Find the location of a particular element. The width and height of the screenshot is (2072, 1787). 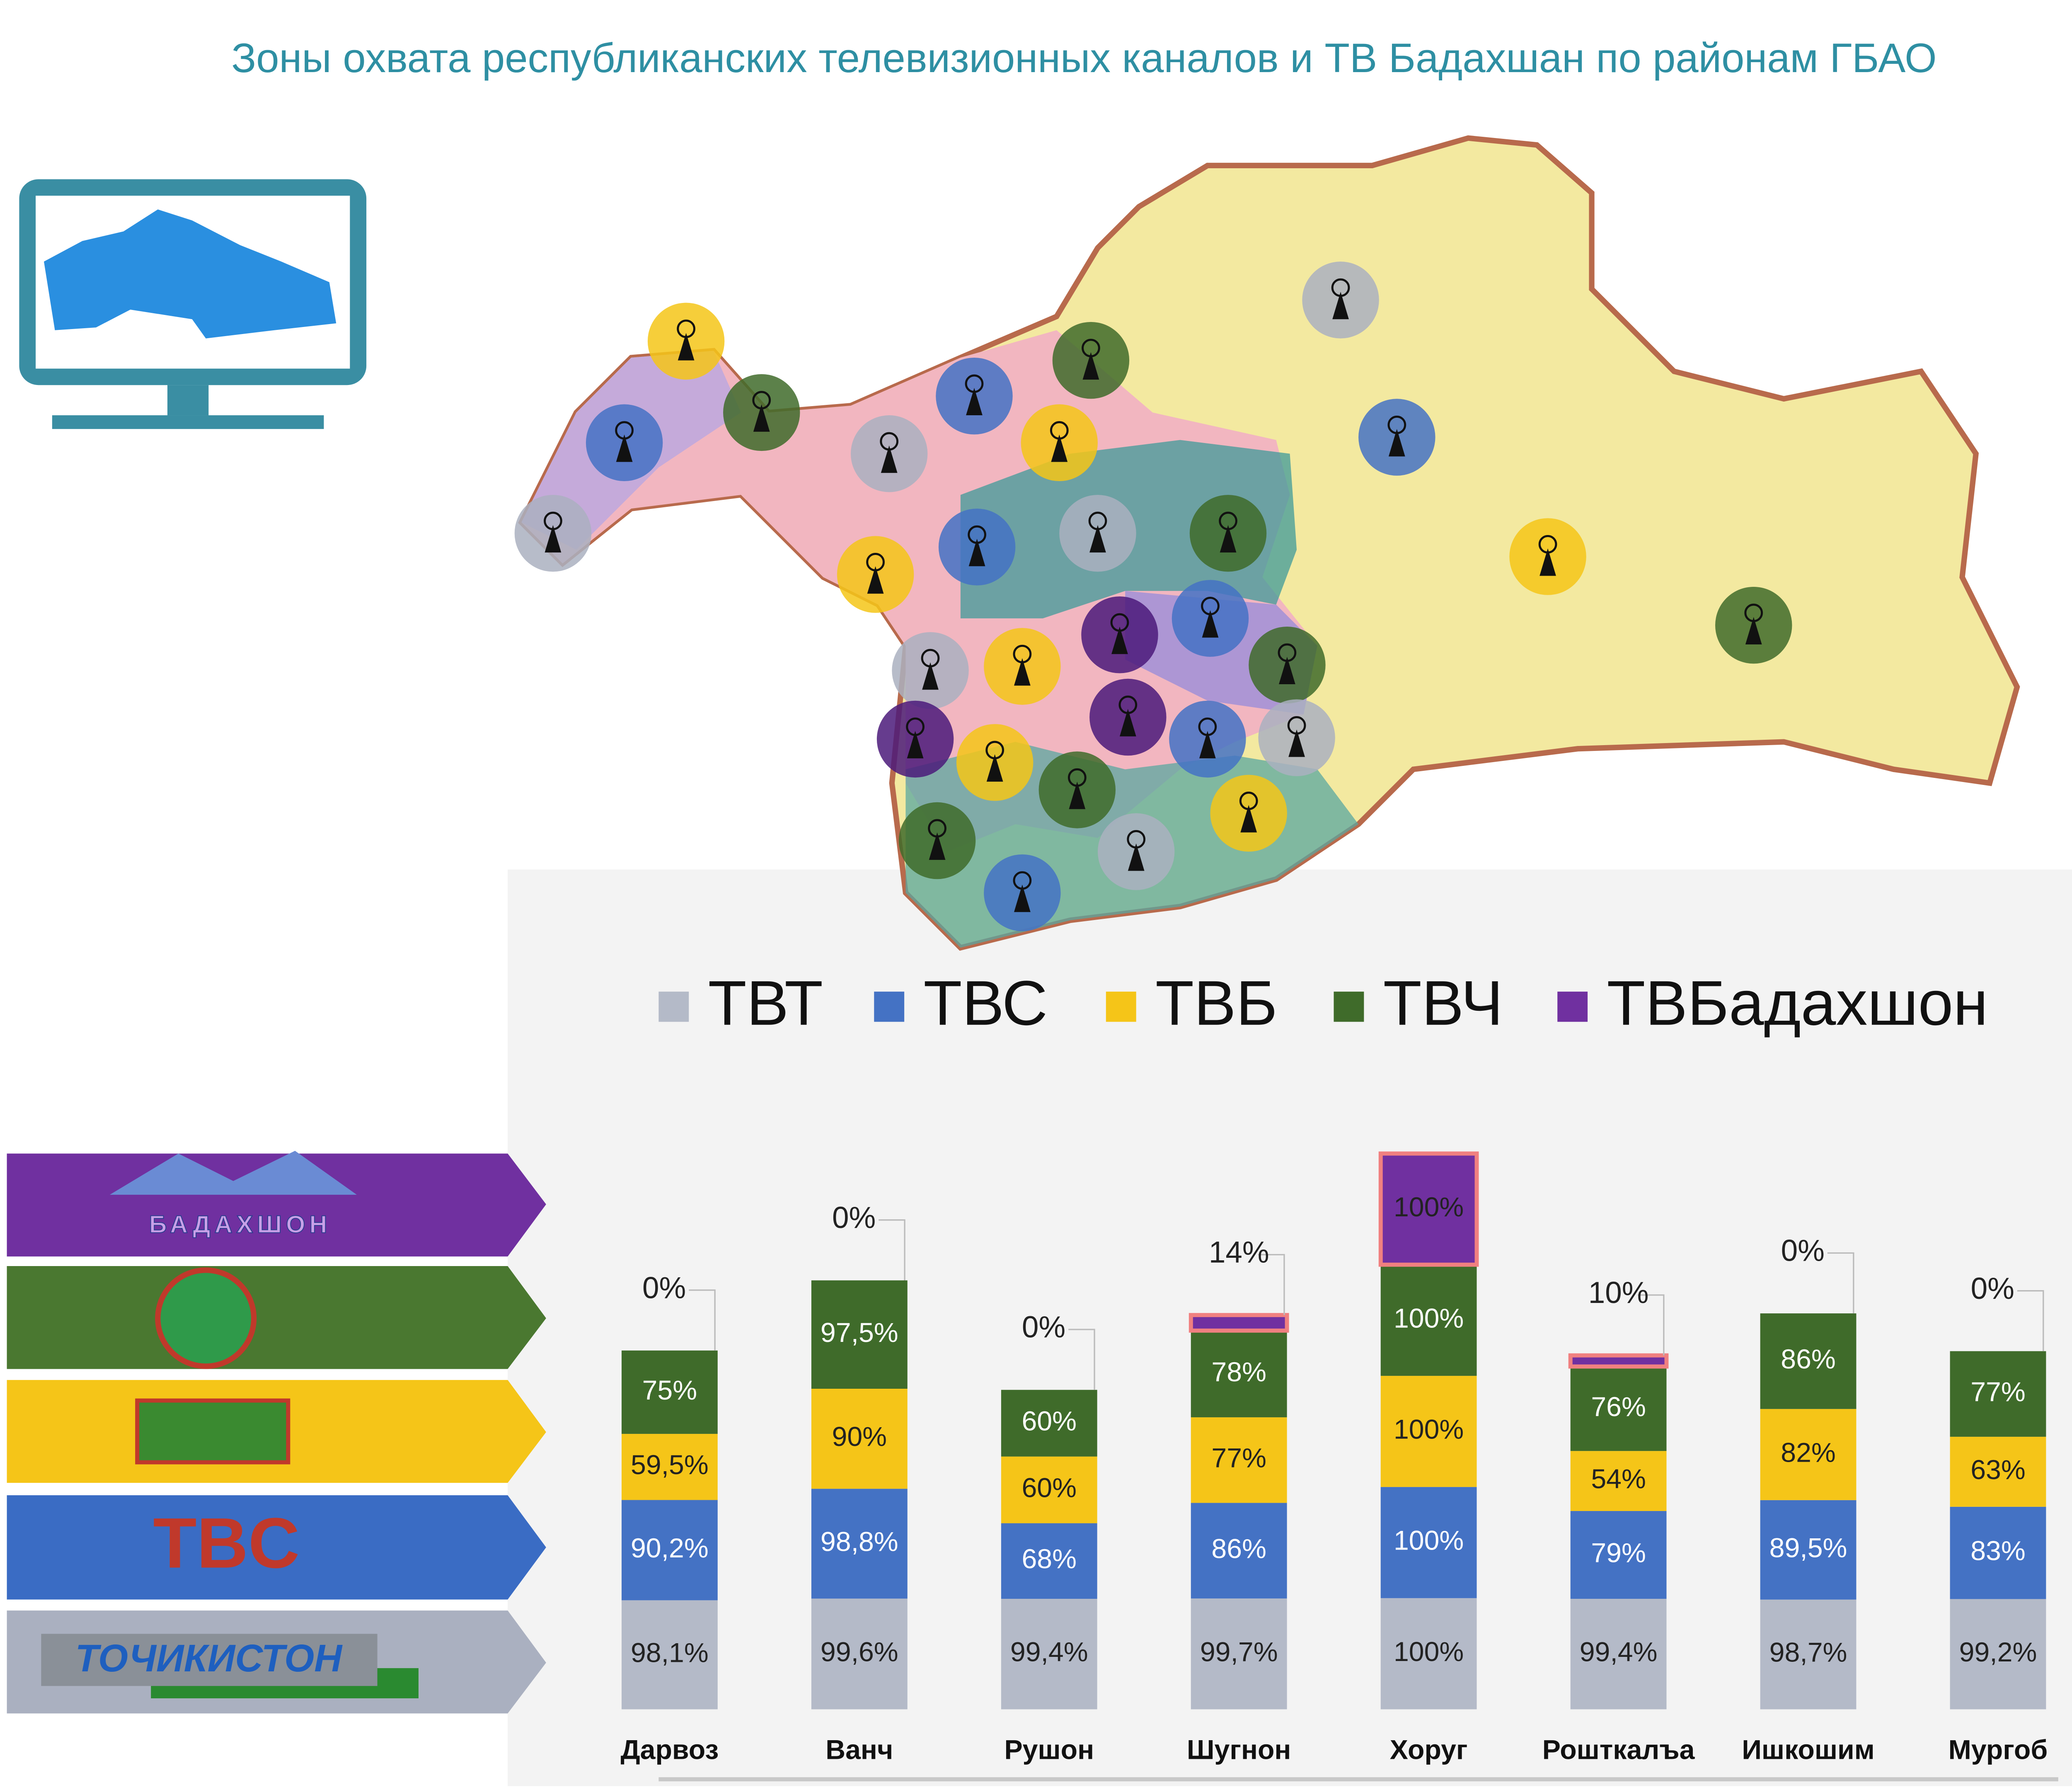

data-label: 97,5% is located at coordinates (859, 1333).